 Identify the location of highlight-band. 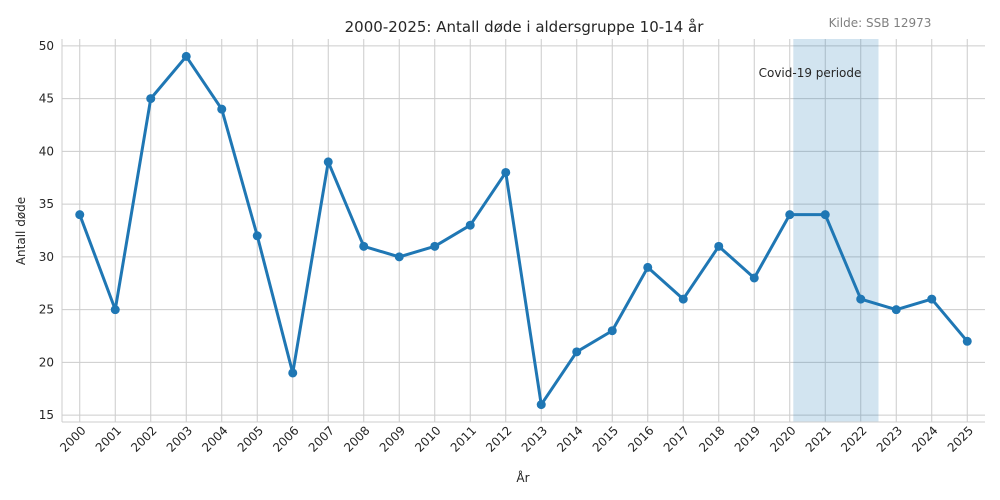
(836, 230).